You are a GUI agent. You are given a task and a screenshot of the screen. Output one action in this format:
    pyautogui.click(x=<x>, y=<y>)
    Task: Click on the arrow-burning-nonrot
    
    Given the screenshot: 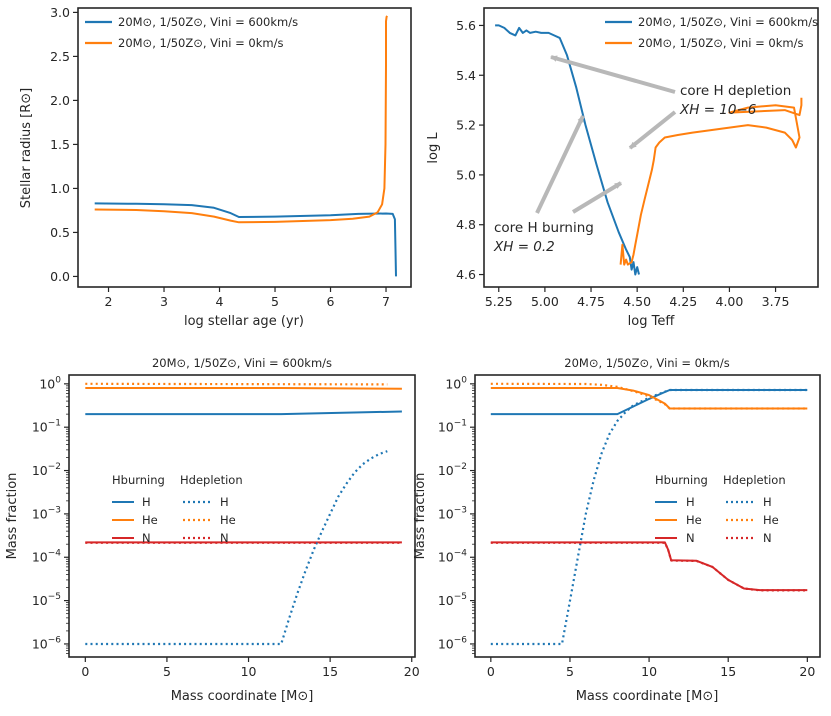 What is the action you would take?
    pyautogui.click(x=597, y=197)
    